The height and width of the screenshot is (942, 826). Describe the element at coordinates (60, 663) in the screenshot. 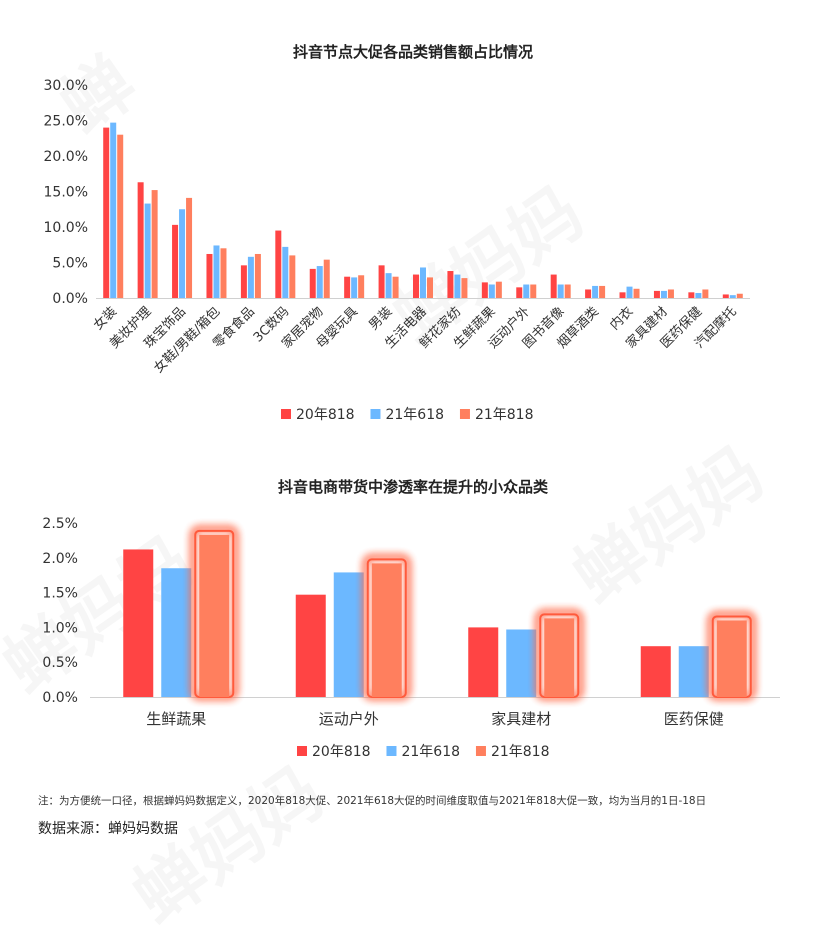

I see `y-tick-label: 0.5%` at that location.